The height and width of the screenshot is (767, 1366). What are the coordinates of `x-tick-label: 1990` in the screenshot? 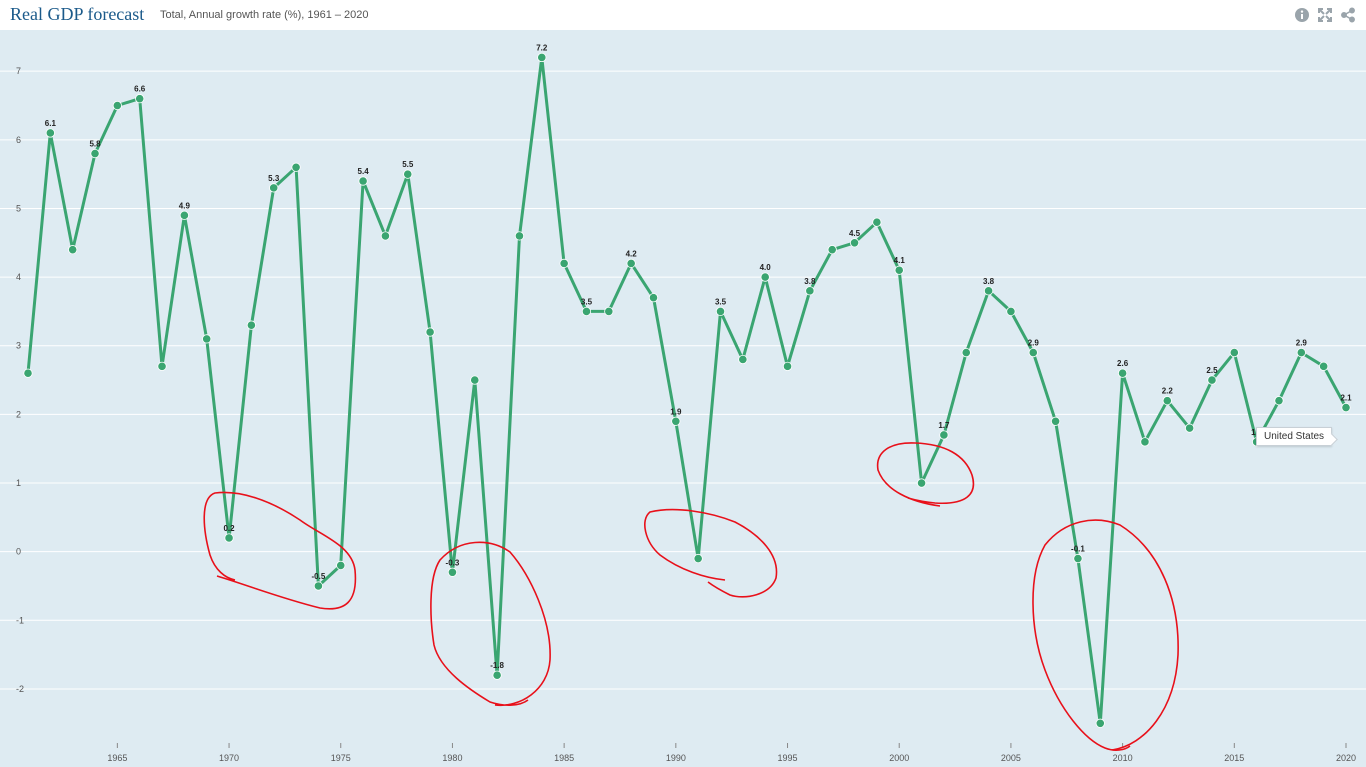 It's located at (676, 758).